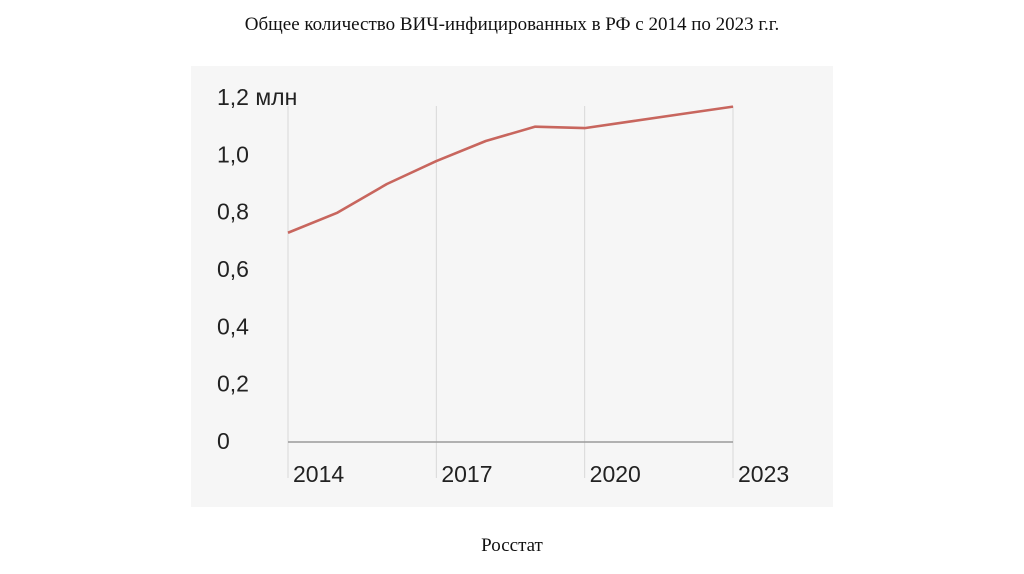 Image resolution: width=1024 pixels, height=574 pixels. What do you see at coordinates (233, 269) in the screenshot?
I see `y-tick-label: 0,6` at bounding box center [233, 269].